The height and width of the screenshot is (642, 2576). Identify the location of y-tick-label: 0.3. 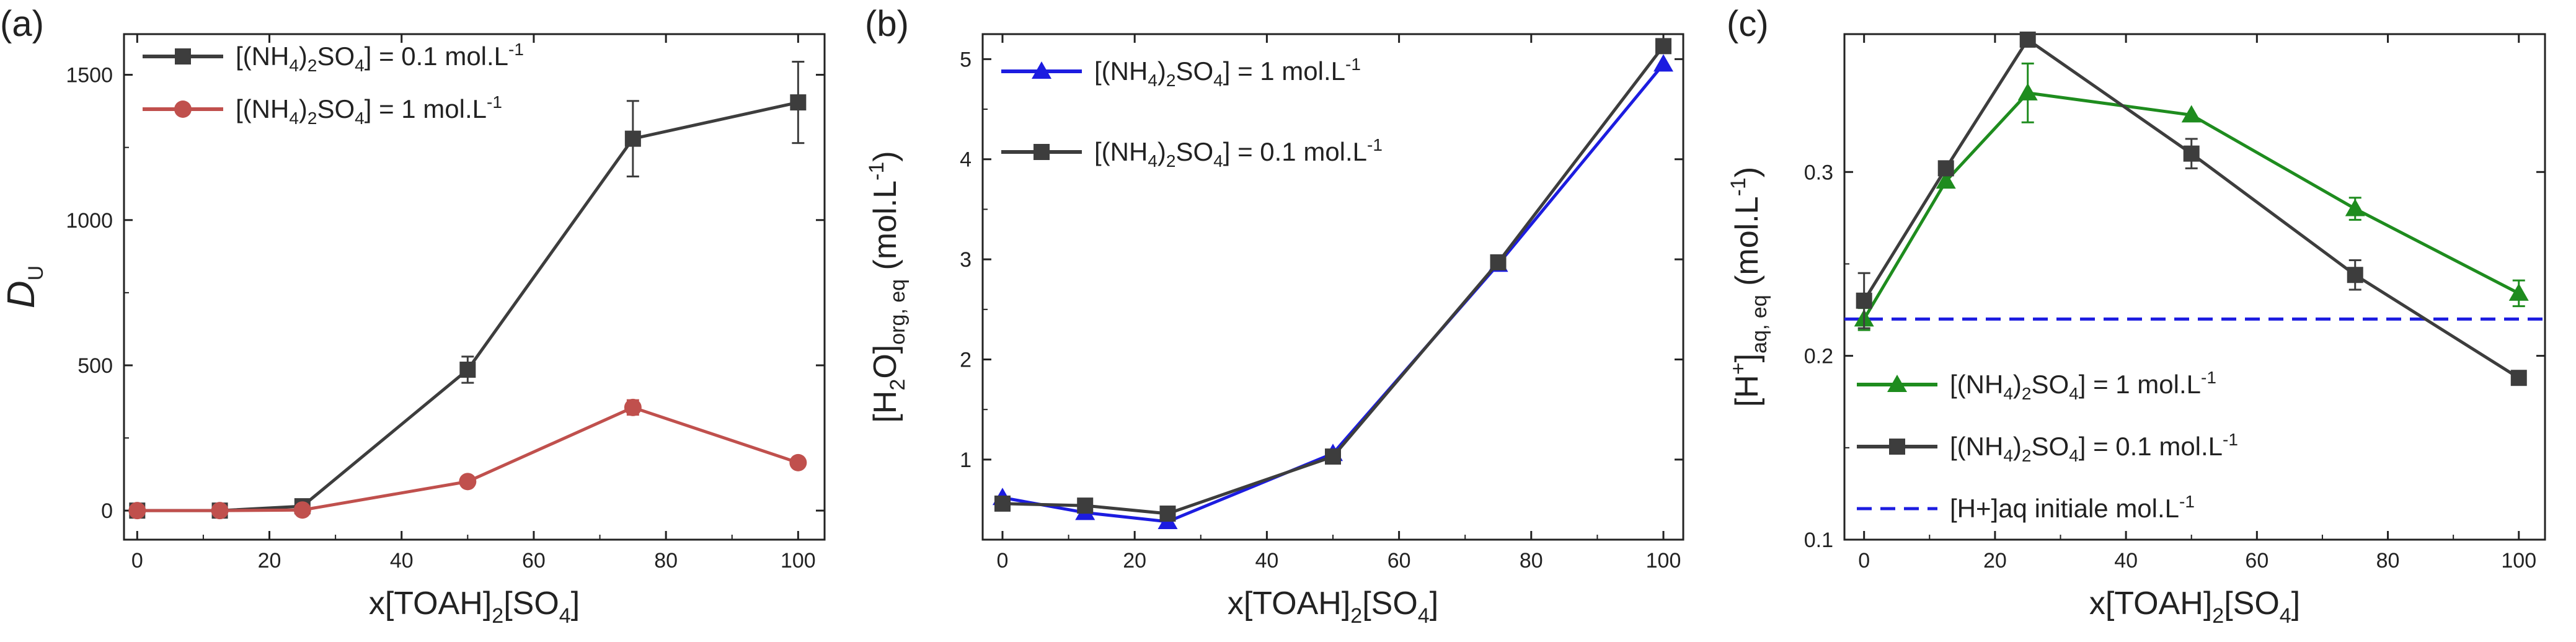
(1818, 173).